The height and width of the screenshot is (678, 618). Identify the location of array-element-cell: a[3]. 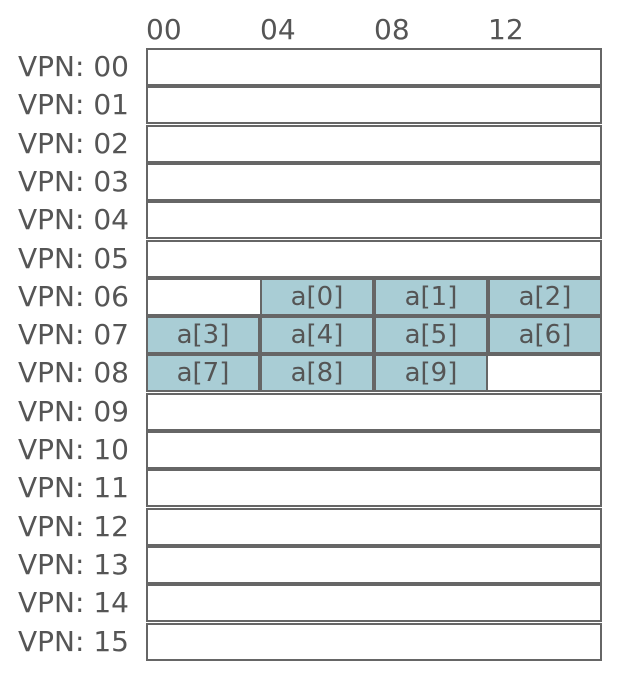
(203, 335).